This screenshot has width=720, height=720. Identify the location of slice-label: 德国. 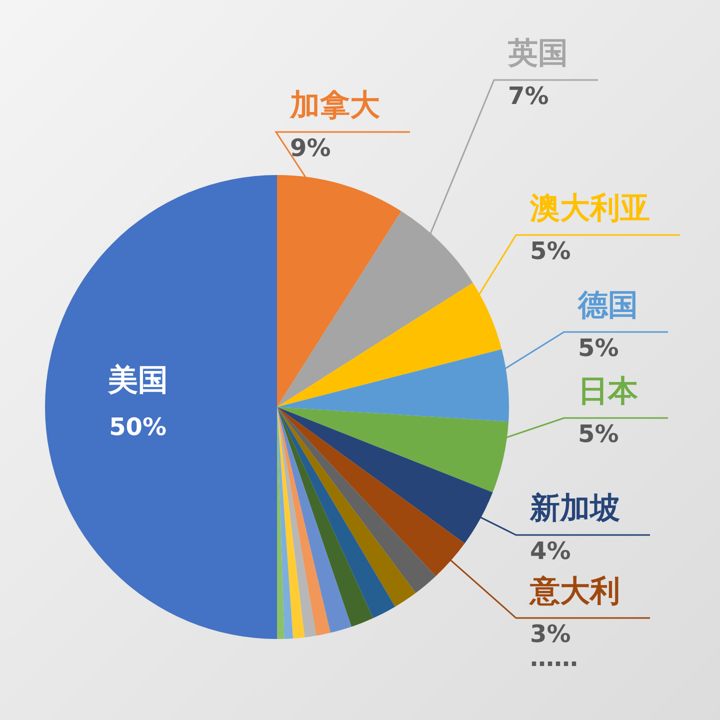
(607, 305).